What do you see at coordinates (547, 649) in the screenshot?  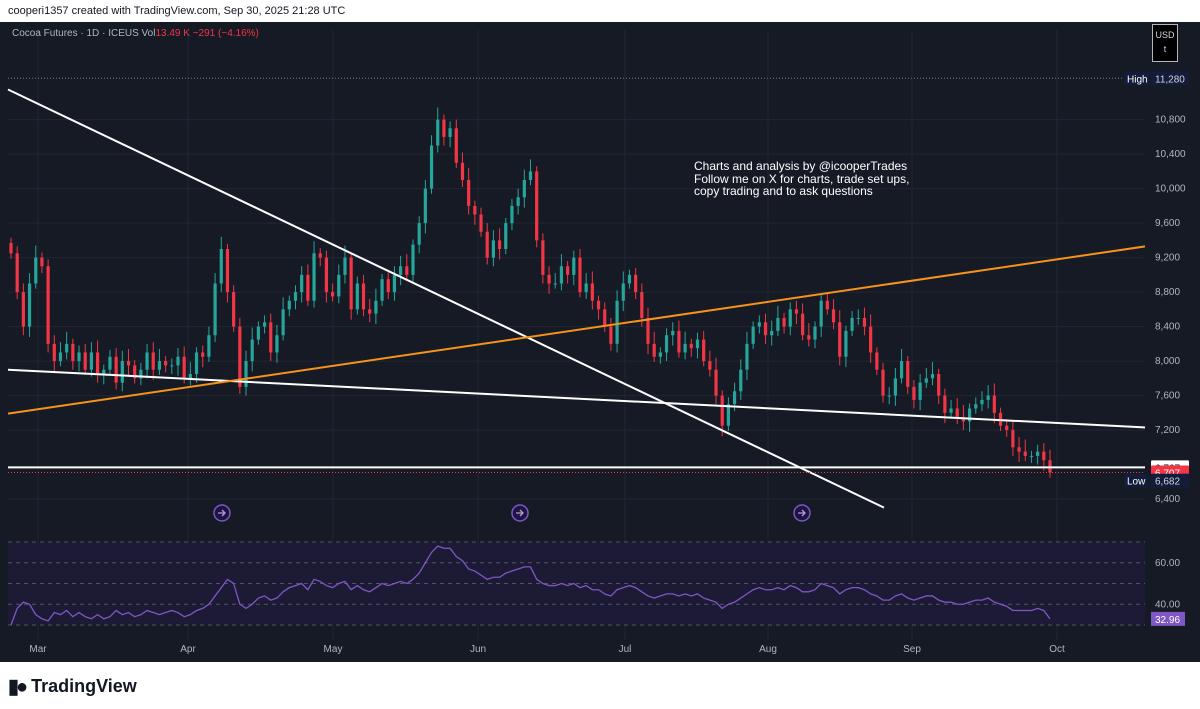 I see `time-axis: Mar Apr May Jun Jul Aug Sep Oct` at bounding box center [547, 649].